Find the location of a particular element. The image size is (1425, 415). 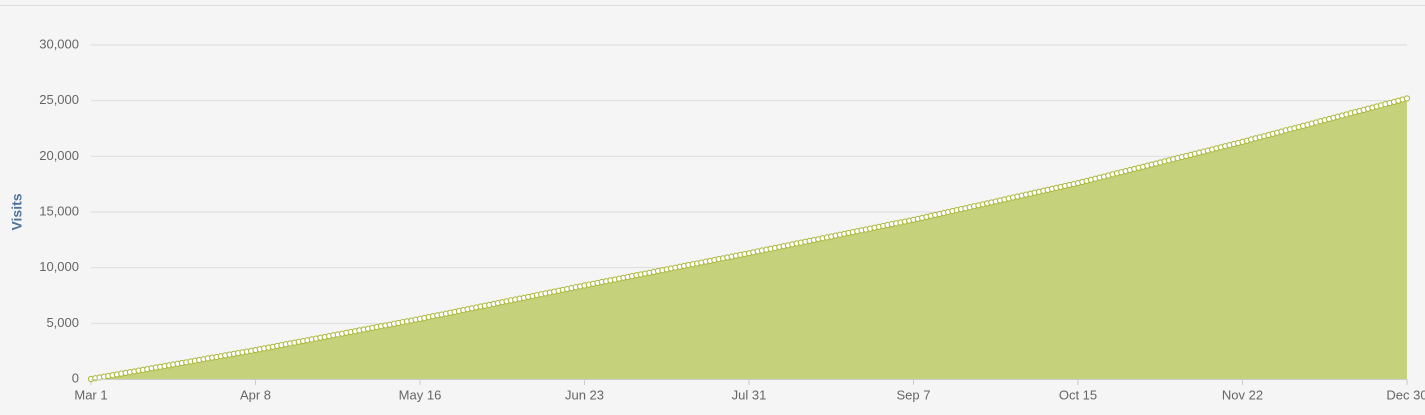

y-tick-label: 25,000 is located at coordinates (59, 99).